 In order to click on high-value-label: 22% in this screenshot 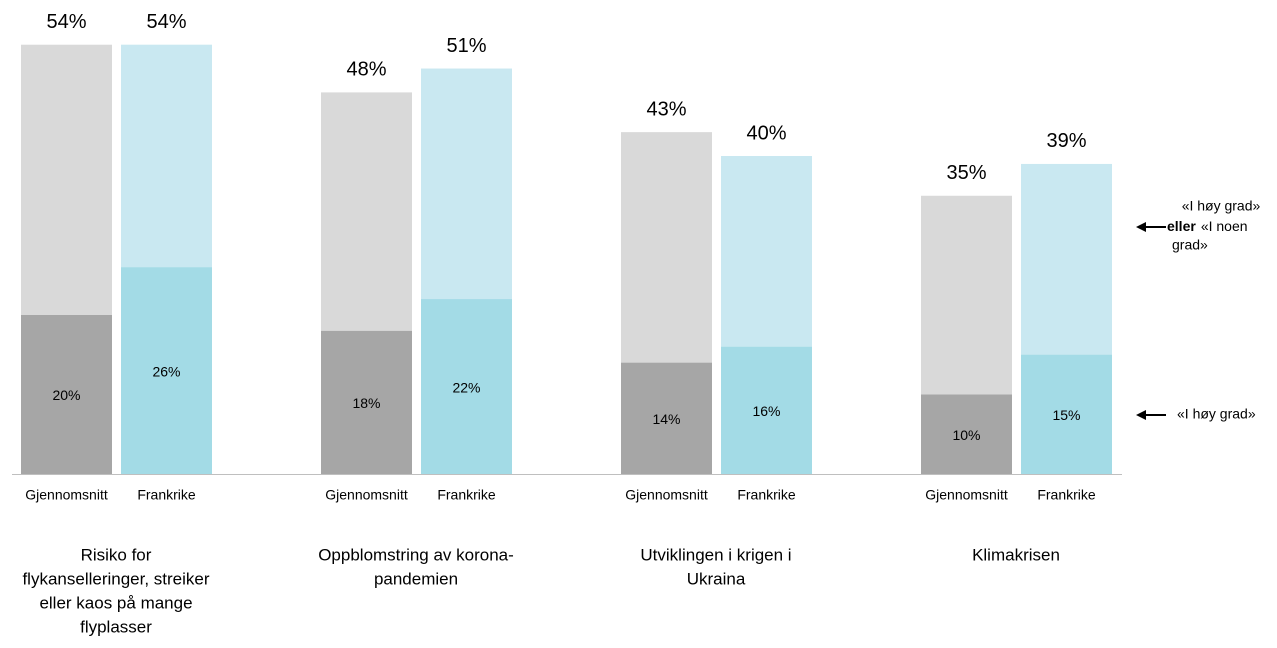, I will do `click(466, 387)`.